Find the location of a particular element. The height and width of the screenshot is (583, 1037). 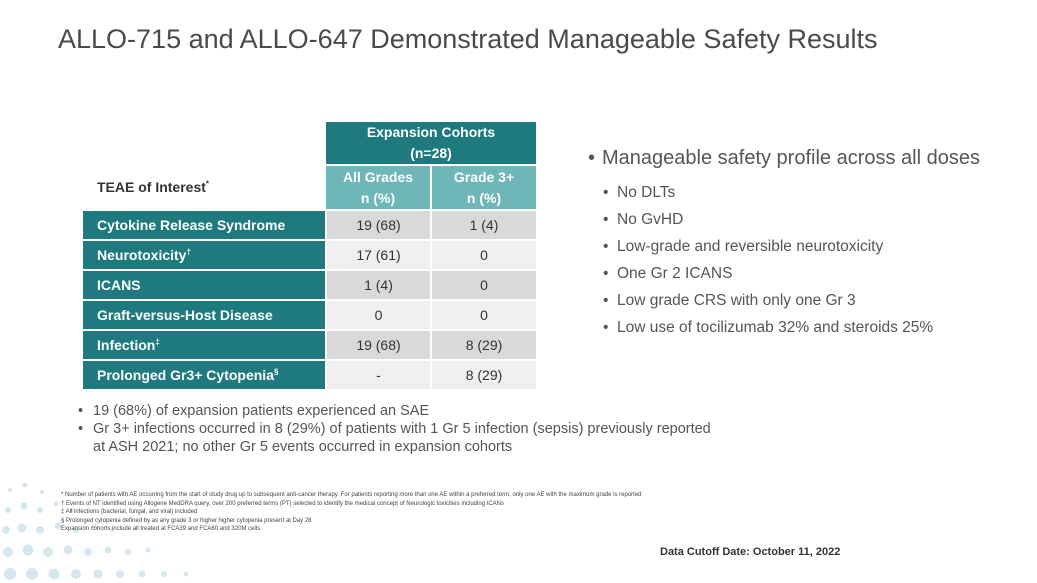

row-label-neurotoxicity: Neurotoxicity† is located at coordinates (204, 254).